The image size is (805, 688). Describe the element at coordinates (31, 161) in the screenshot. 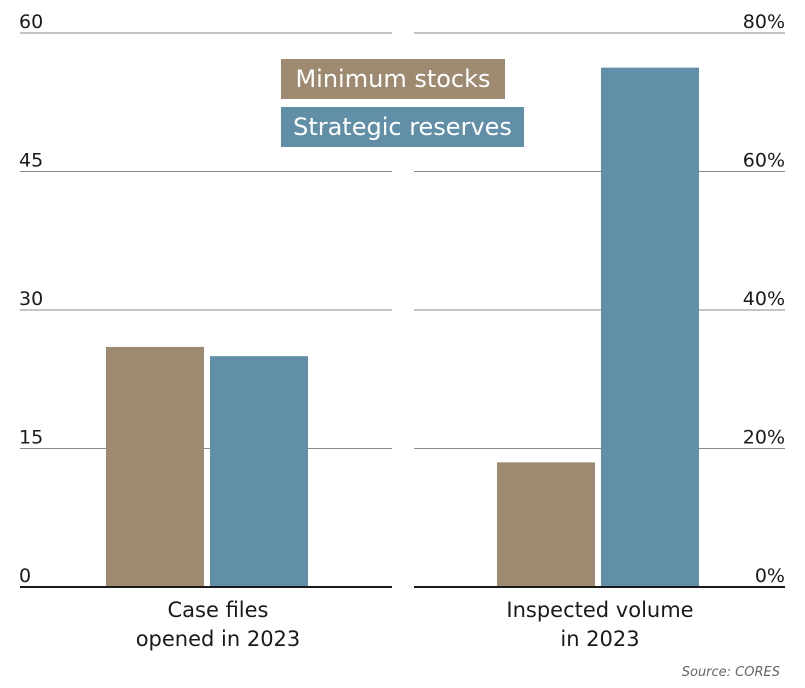

I see `y-tick-label: 45` at that location.